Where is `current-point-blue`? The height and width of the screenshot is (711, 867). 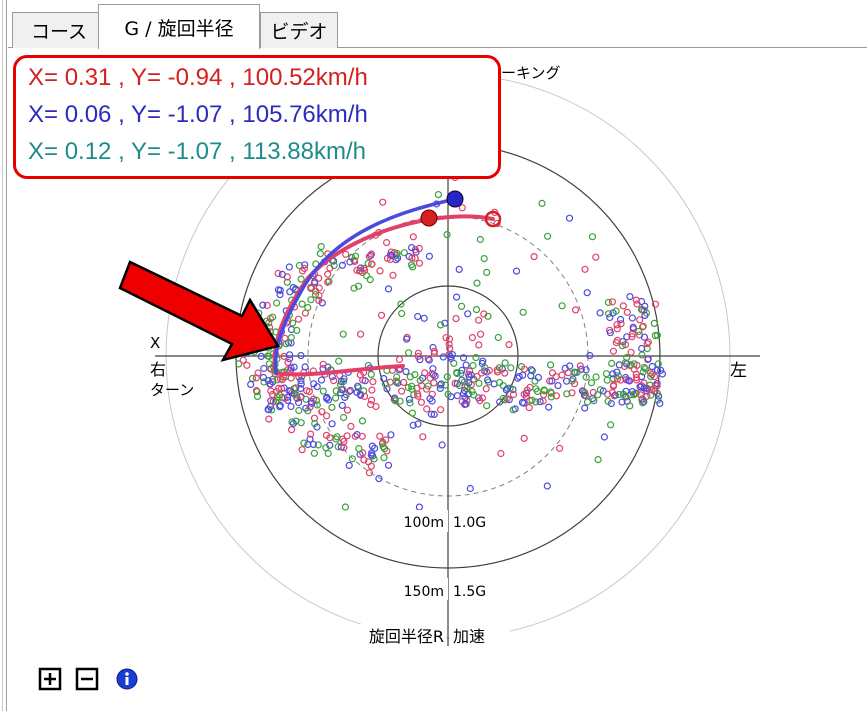 current-point-blue is located at coordinates (455, 199).